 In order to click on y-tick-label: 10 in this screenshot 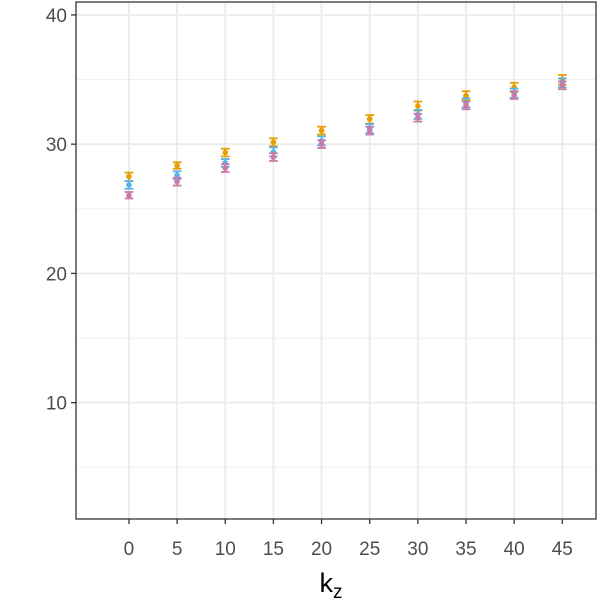, I will do `click(56, 404)`.